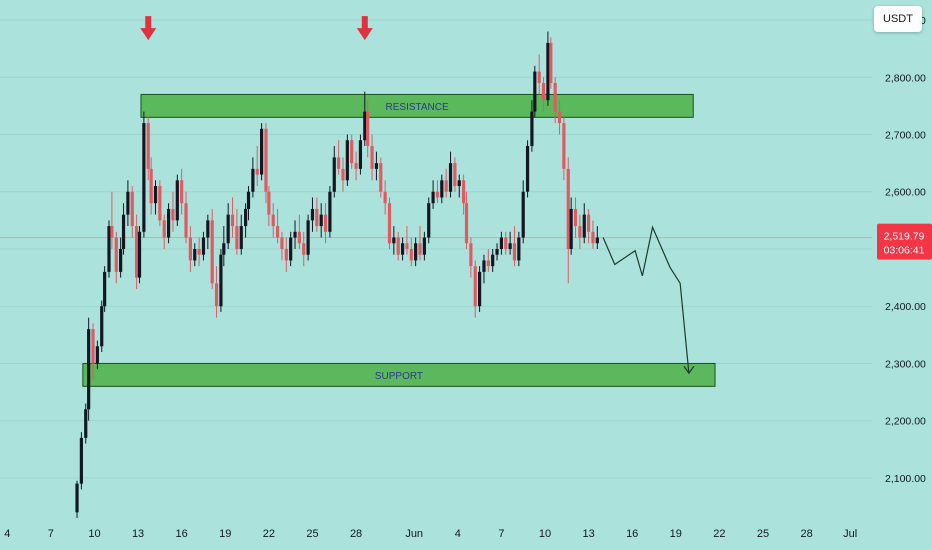 Image resolution: width=932 pixels, height=550 pixels. I want to click on time-axis: 4 7 10 13 16 19 22 25 28 Jun 4 7 10 13 16 19 22 25 28 Jul, so click(430, 534).